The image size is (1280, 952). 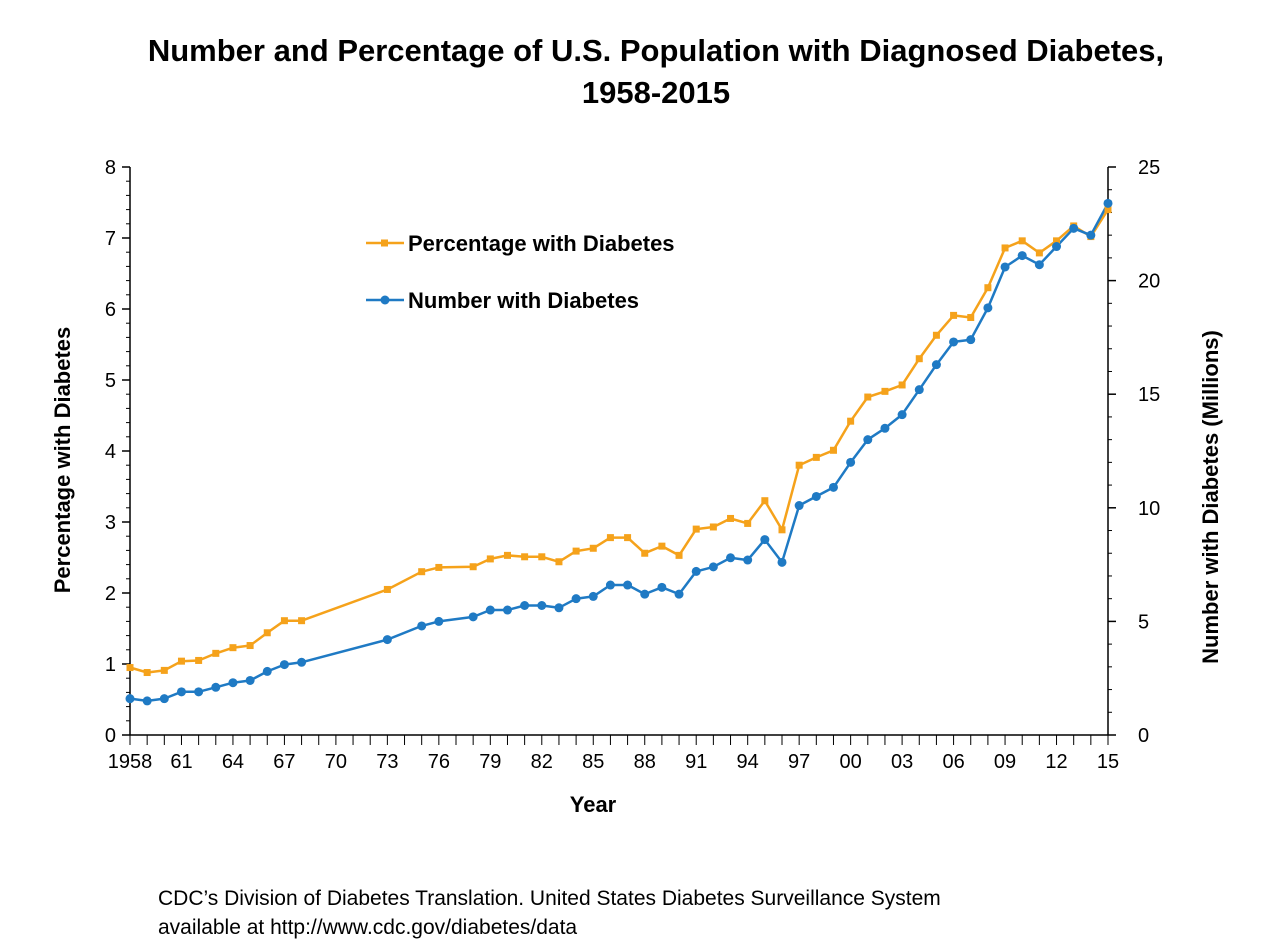 I want to click on legend-percentage-swatch-marker, so click(x=384, y=243).